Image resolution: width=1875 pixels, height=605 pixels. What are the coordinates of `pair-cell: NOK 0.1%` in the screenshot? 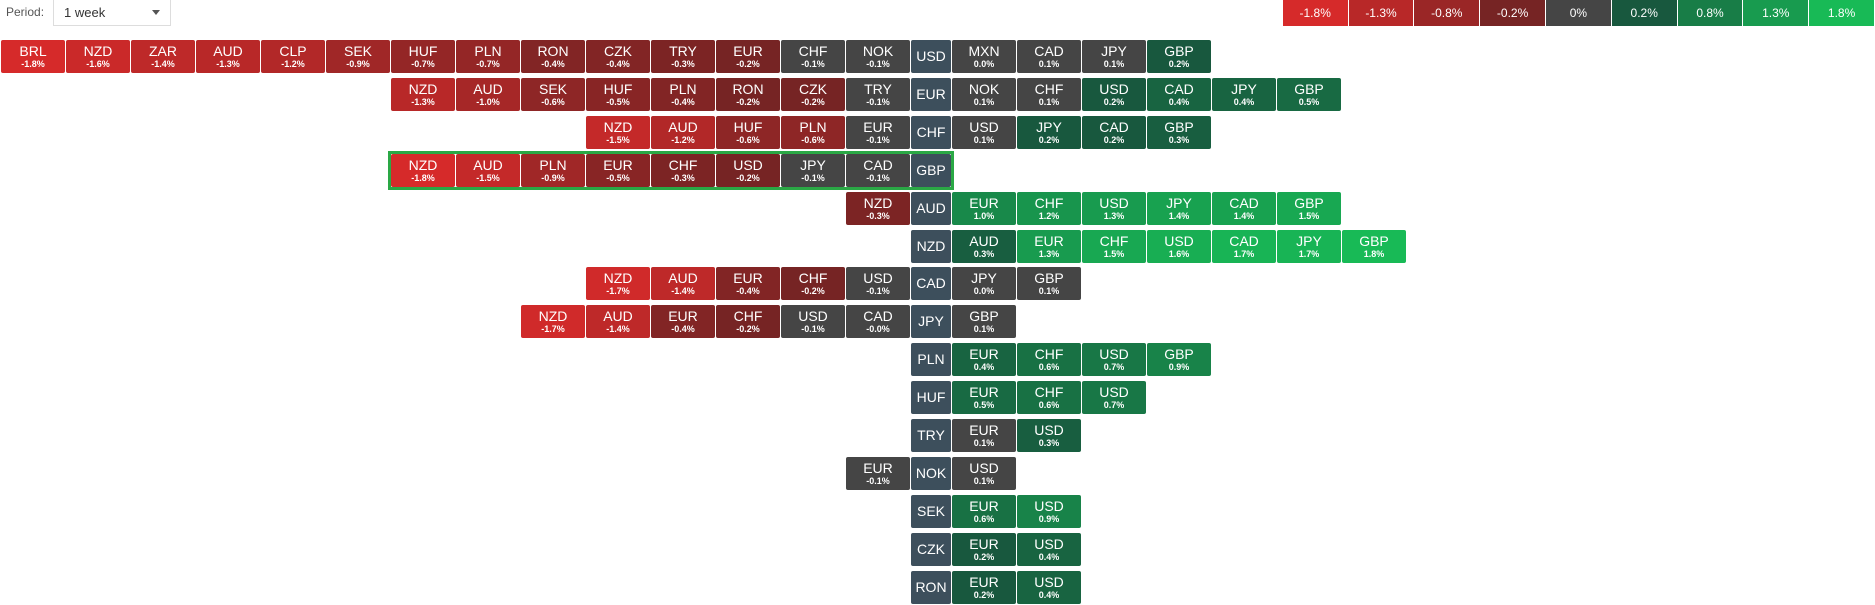 It's located at (984, 94).